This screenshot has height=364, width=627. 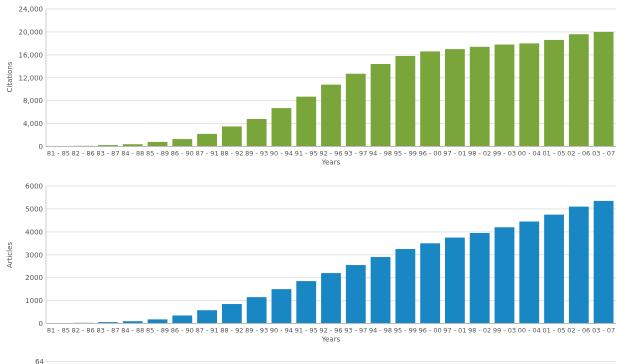 What do you see at coordinates (10, 76) in the screenshot?
I see `y-axis-label: Citations` at bounding box center [10, 76].